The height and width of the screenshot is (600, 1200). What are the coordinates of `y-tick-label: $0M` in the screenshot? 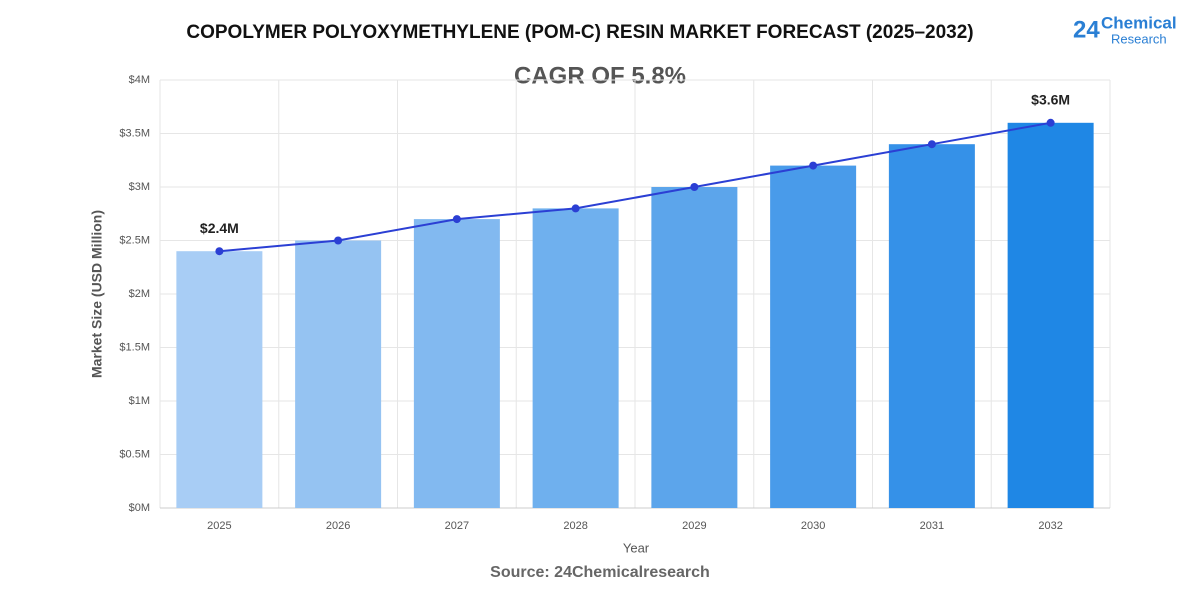 It's located at (139, 508).